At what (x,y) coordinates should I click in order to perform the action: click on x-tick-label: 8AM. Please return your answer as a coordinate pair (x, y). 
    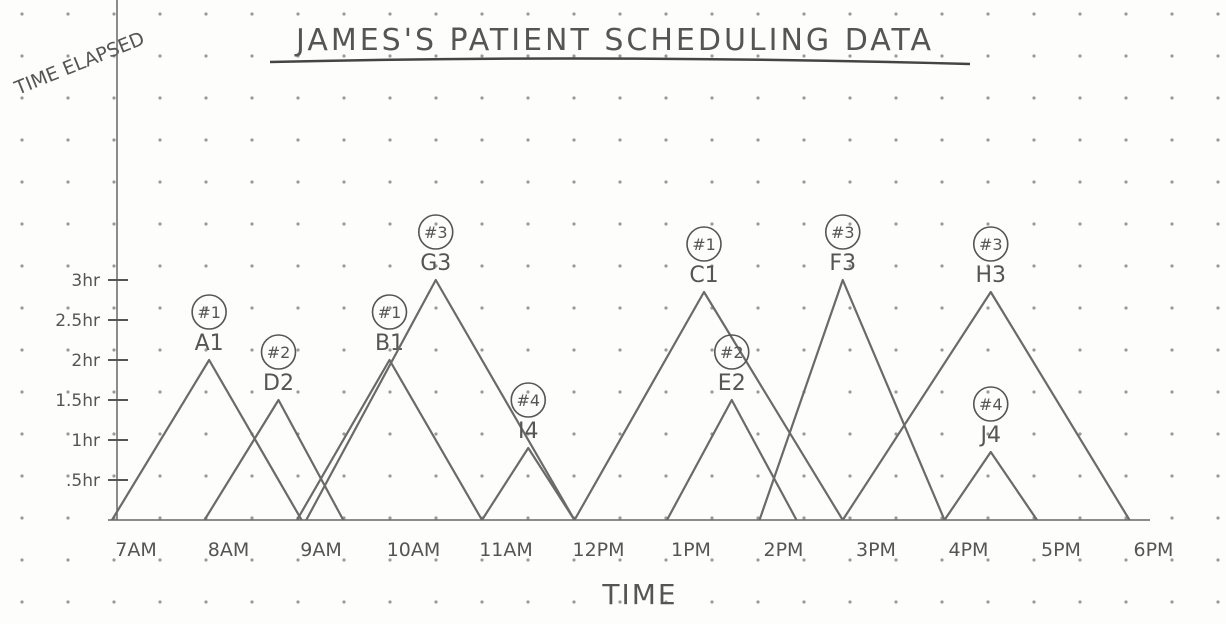
    Looking at the image, I should click on (228, 550).